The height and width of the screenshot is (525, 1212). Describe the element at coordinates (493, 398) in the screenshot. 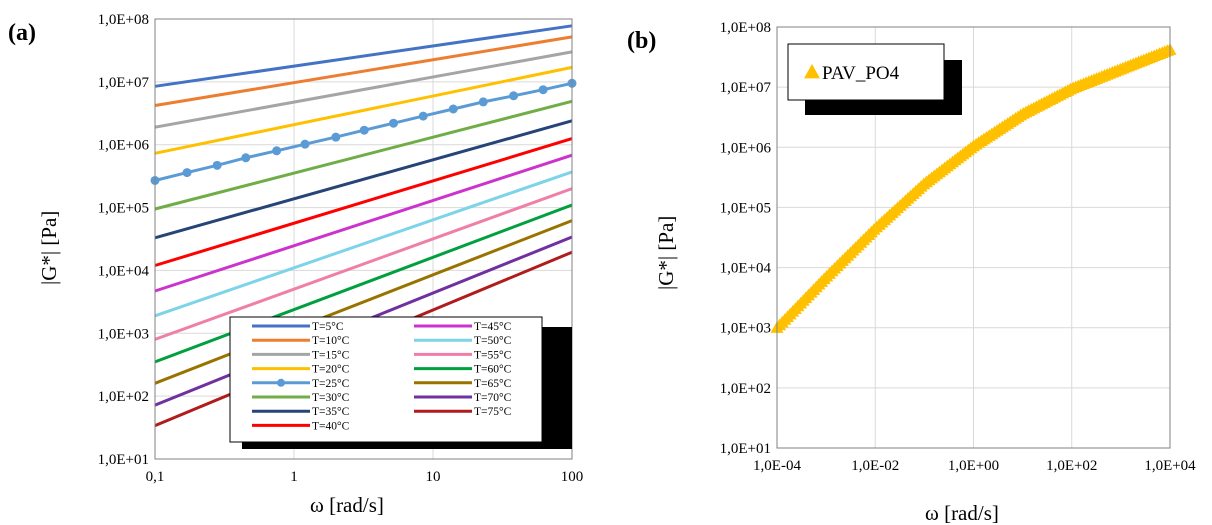

I see `legend-label: T=70°C` at that location.